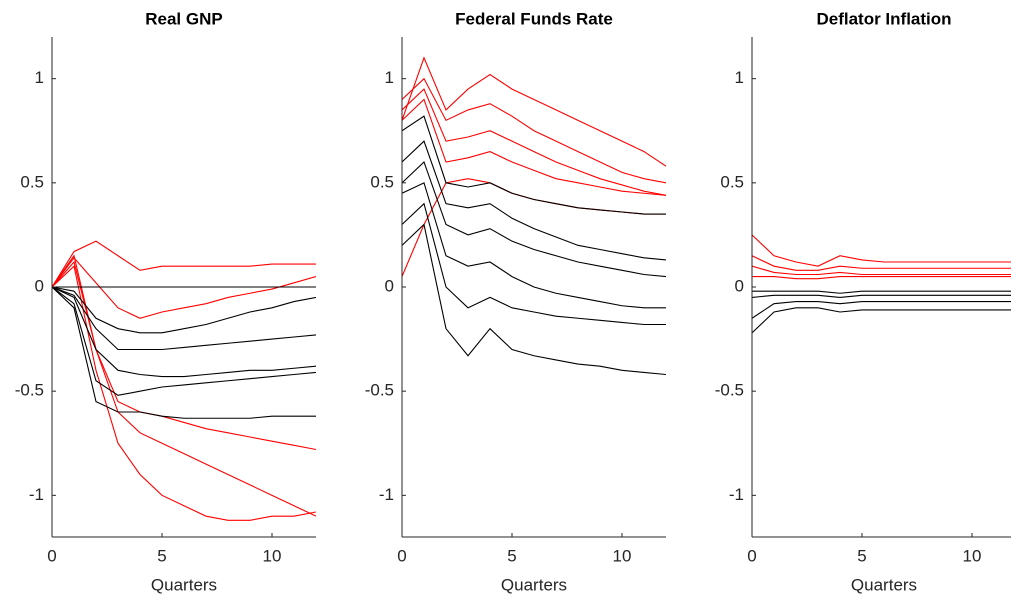 Image resolution: width=1011 pixels, height=601 pixels. What do you see at coordinates (183, 18) in the screenshot?
I see `chart-title: Real GNP` at bounding box center [183, 18].